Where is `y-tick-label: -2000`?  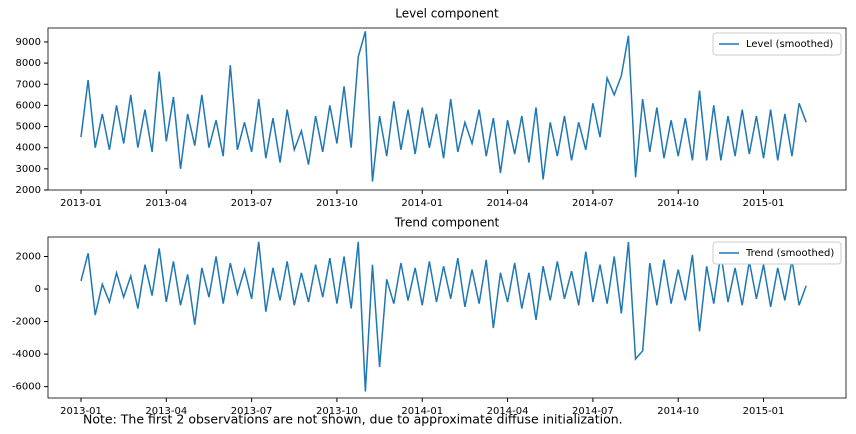
y-tick-label: -2000 is located at coordinates (26, 322).